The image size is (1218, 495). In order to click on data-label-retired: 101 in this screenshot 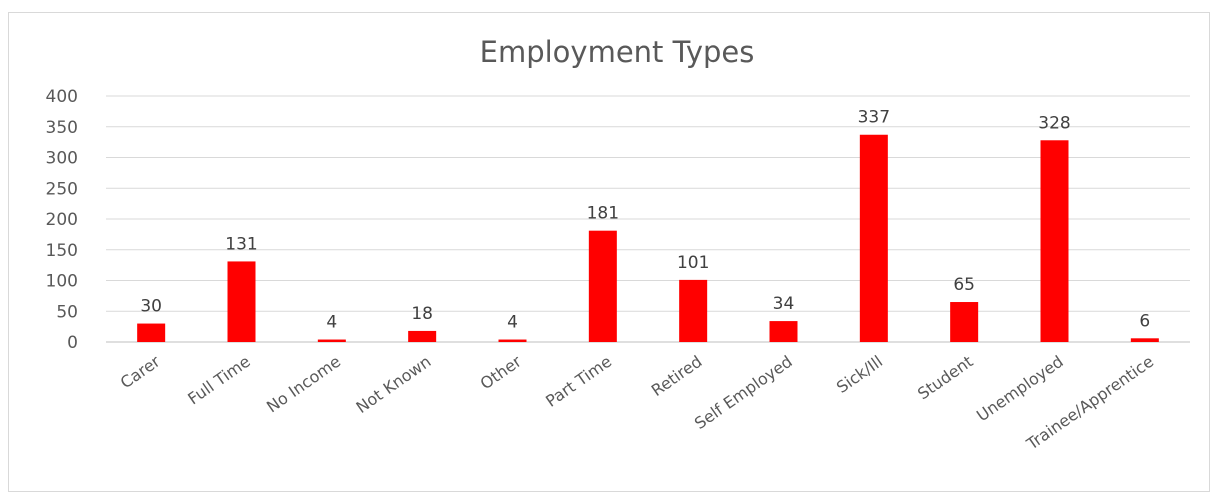, I will do `click(693, 263)`.